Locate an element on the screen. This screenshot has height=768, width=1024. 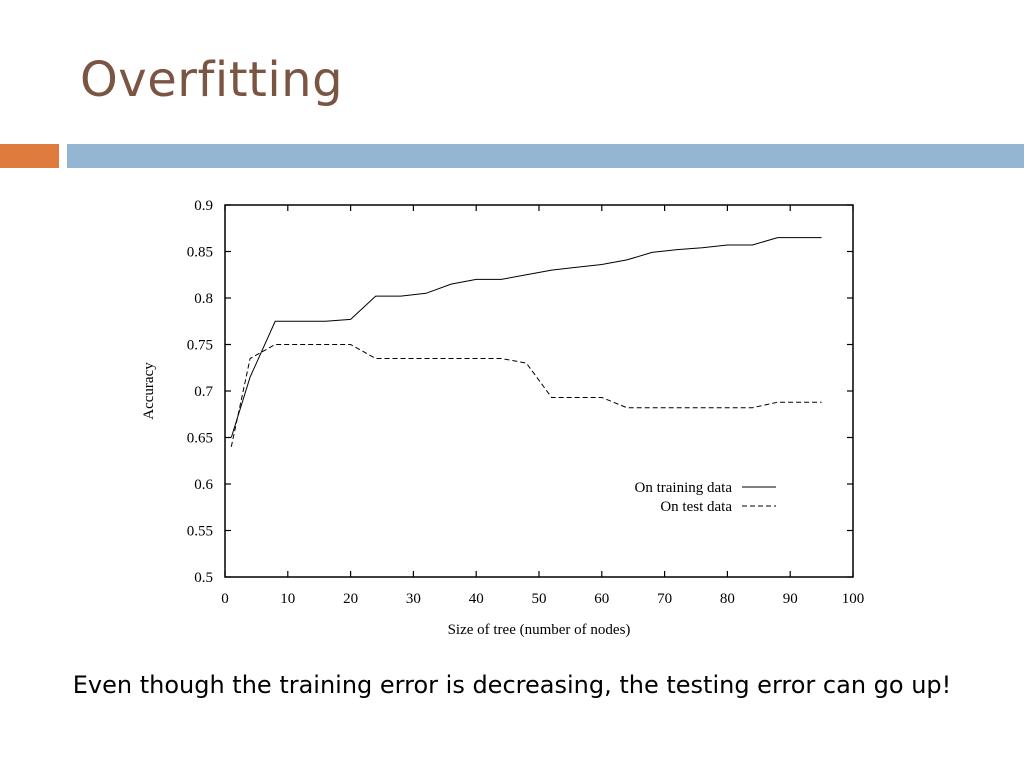
test-accuracy-line is located at coordinates (526, 395).